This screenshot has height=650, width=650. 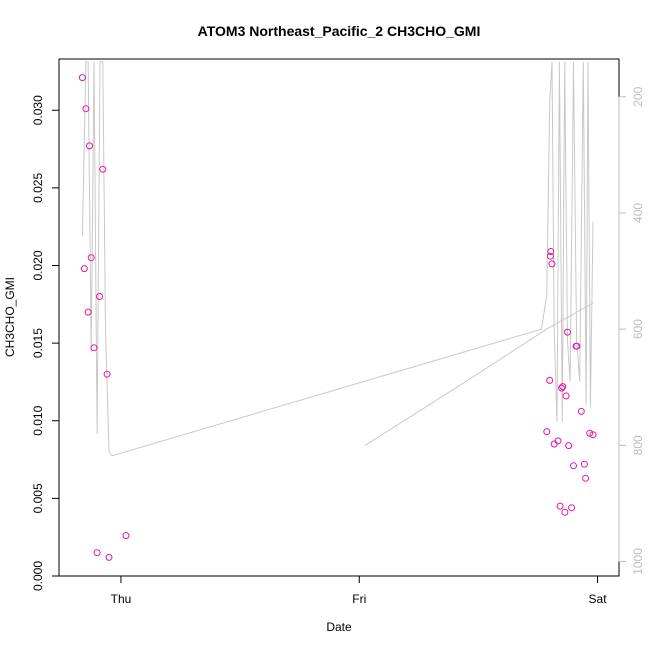 What do you see at coordinates (359, 599) in the screenshot?
I see `x-tick-label: Fri` at bounding box center [359, 599].